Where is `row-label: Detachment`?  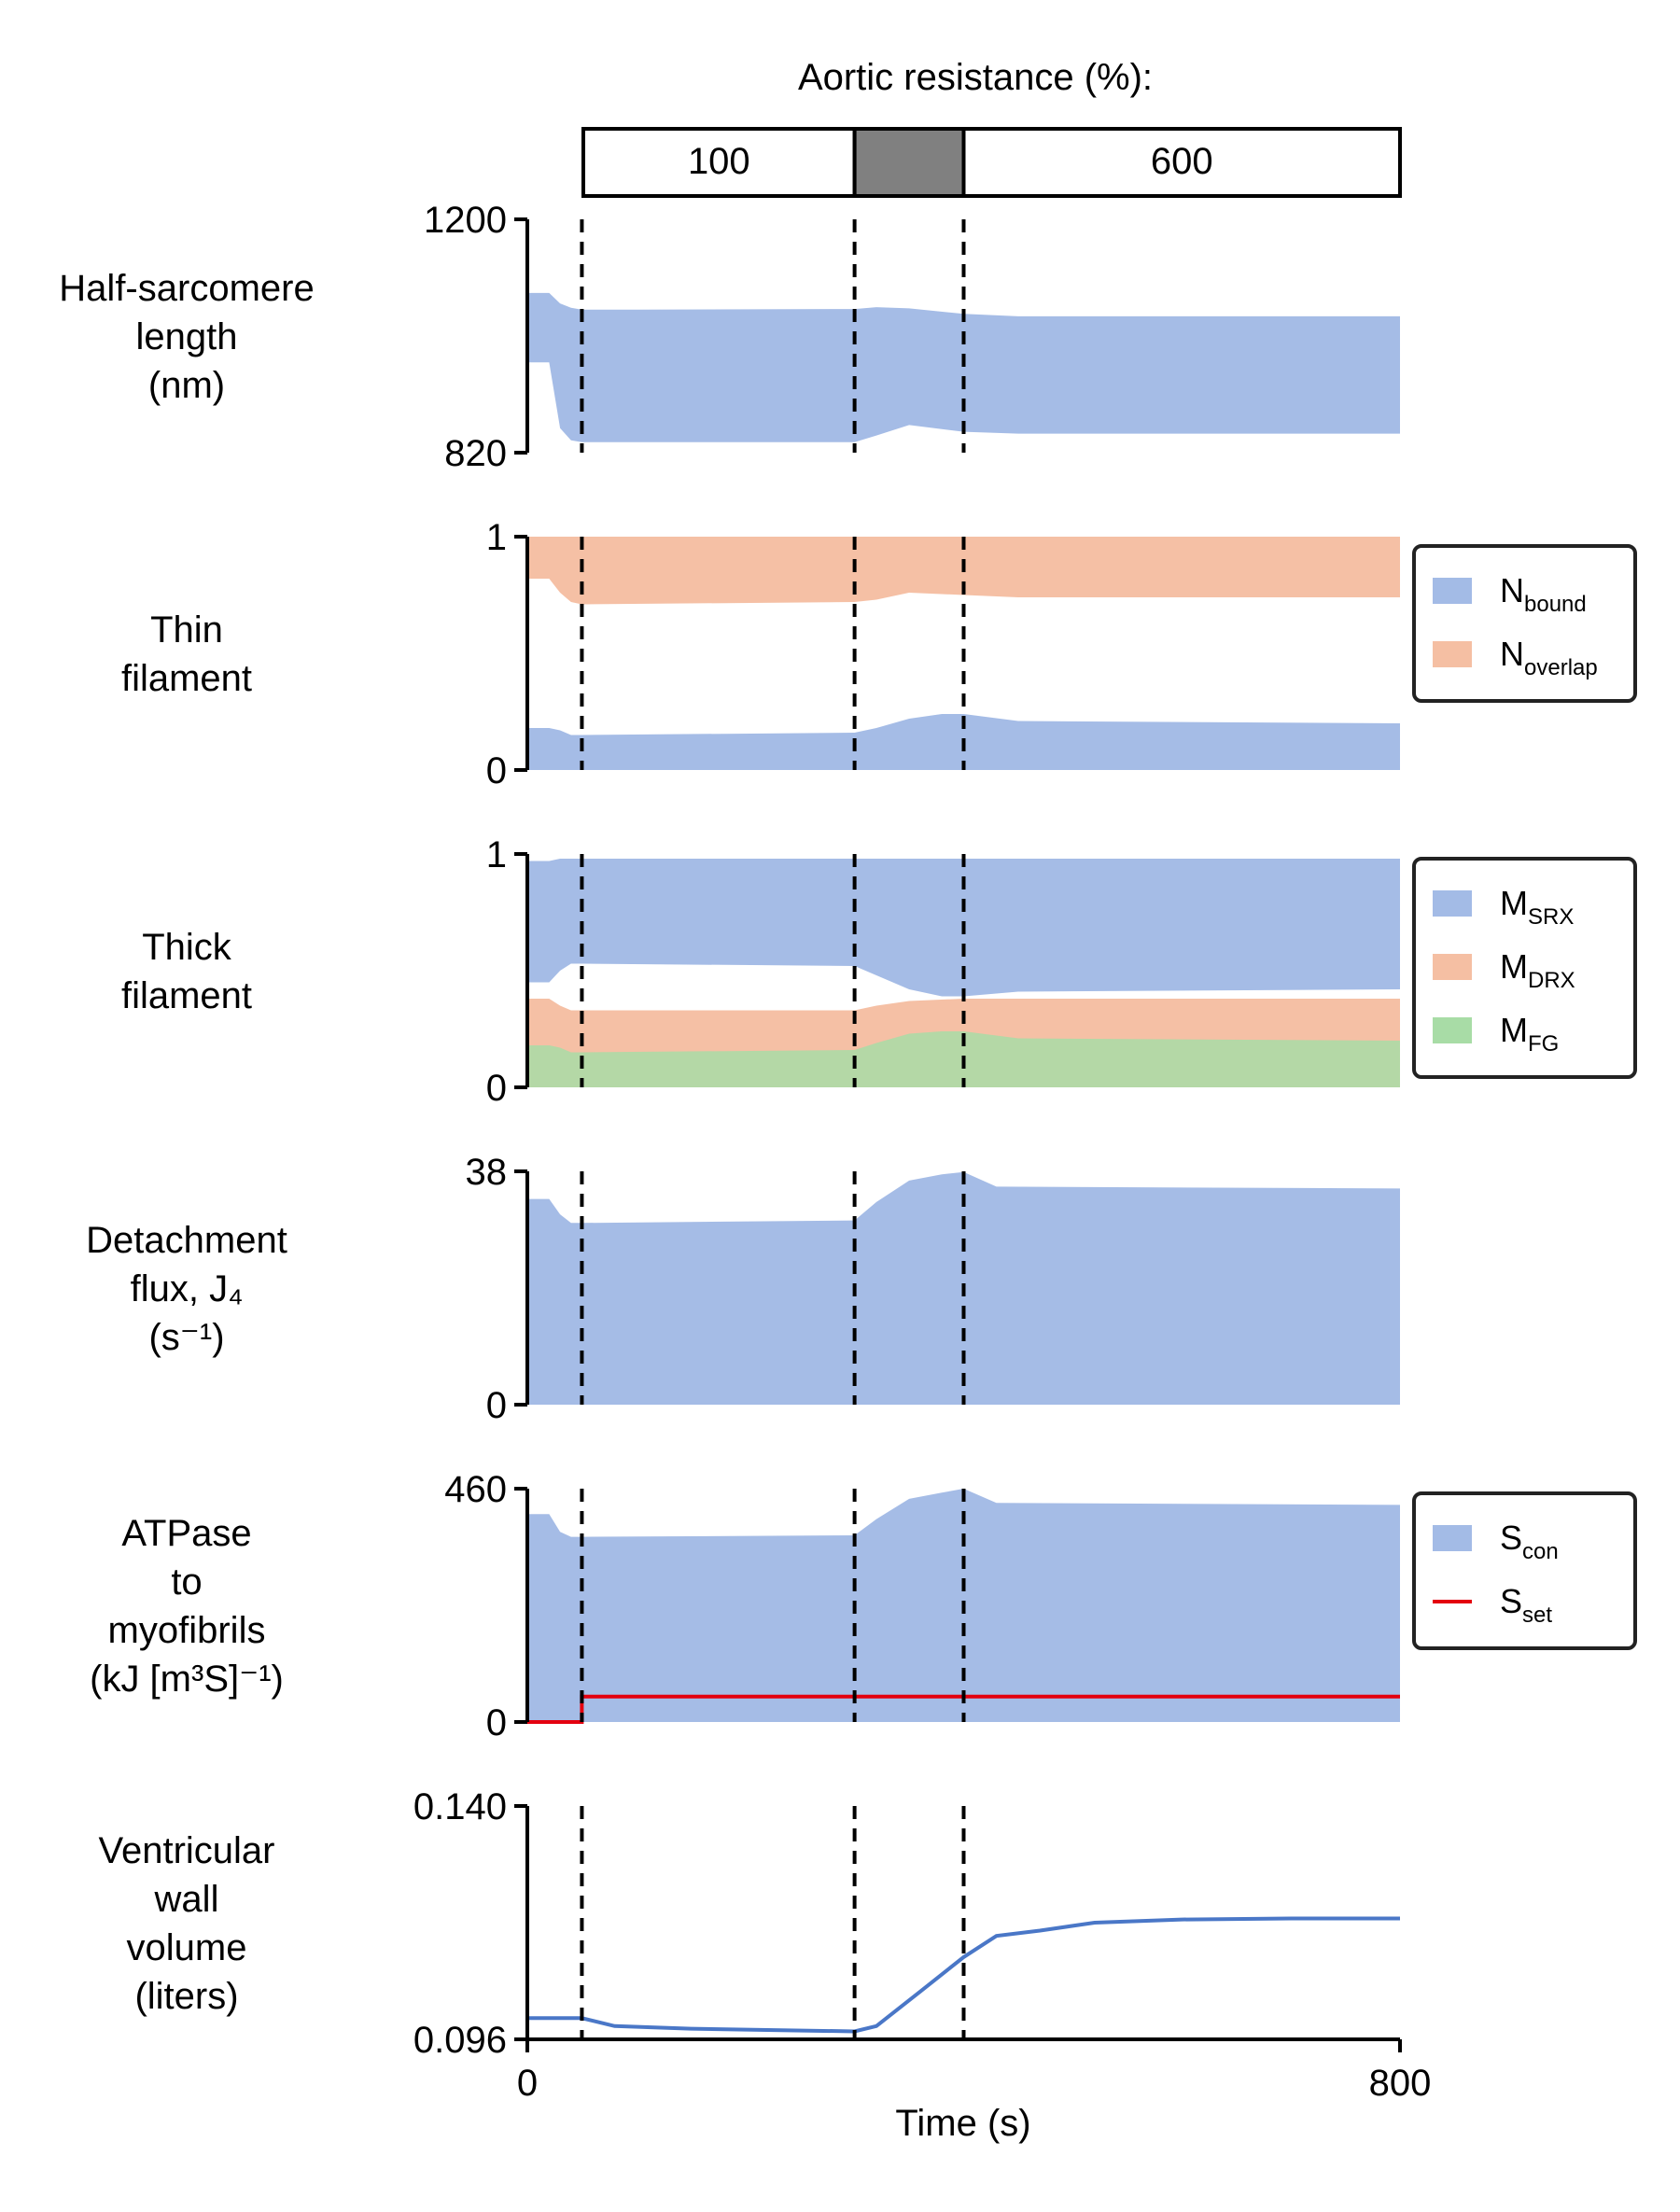
row-label: Detachment is located at coordinates (186, 1240).